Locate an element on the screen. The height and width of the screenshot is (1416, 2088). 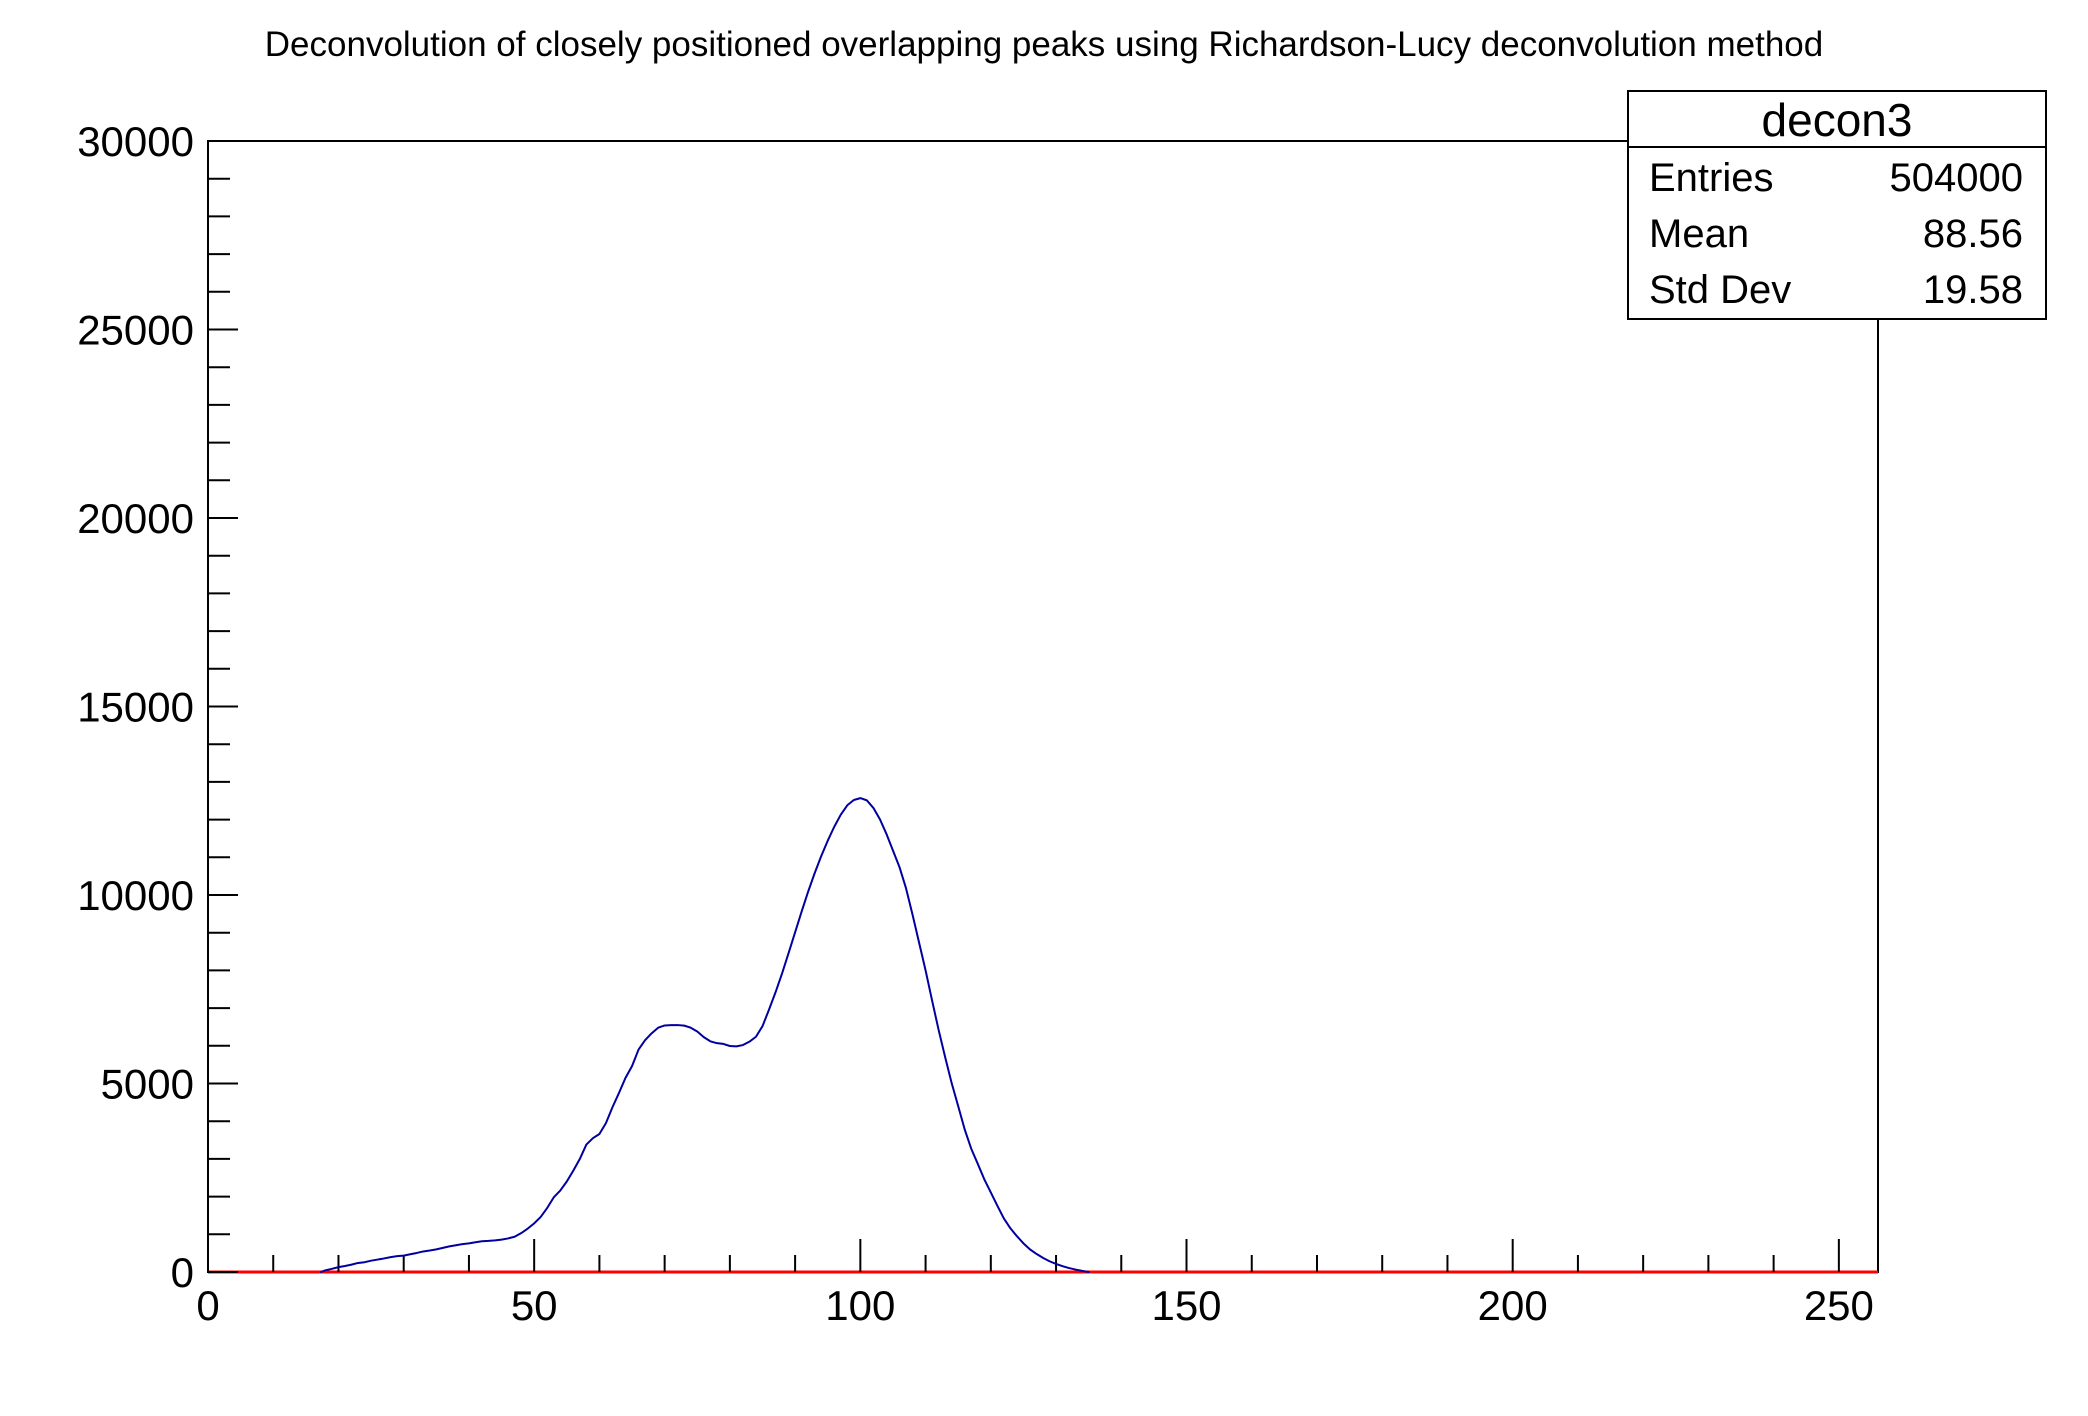
x-axis-tick-label: 150 is located at coordinates (1186, 1305).